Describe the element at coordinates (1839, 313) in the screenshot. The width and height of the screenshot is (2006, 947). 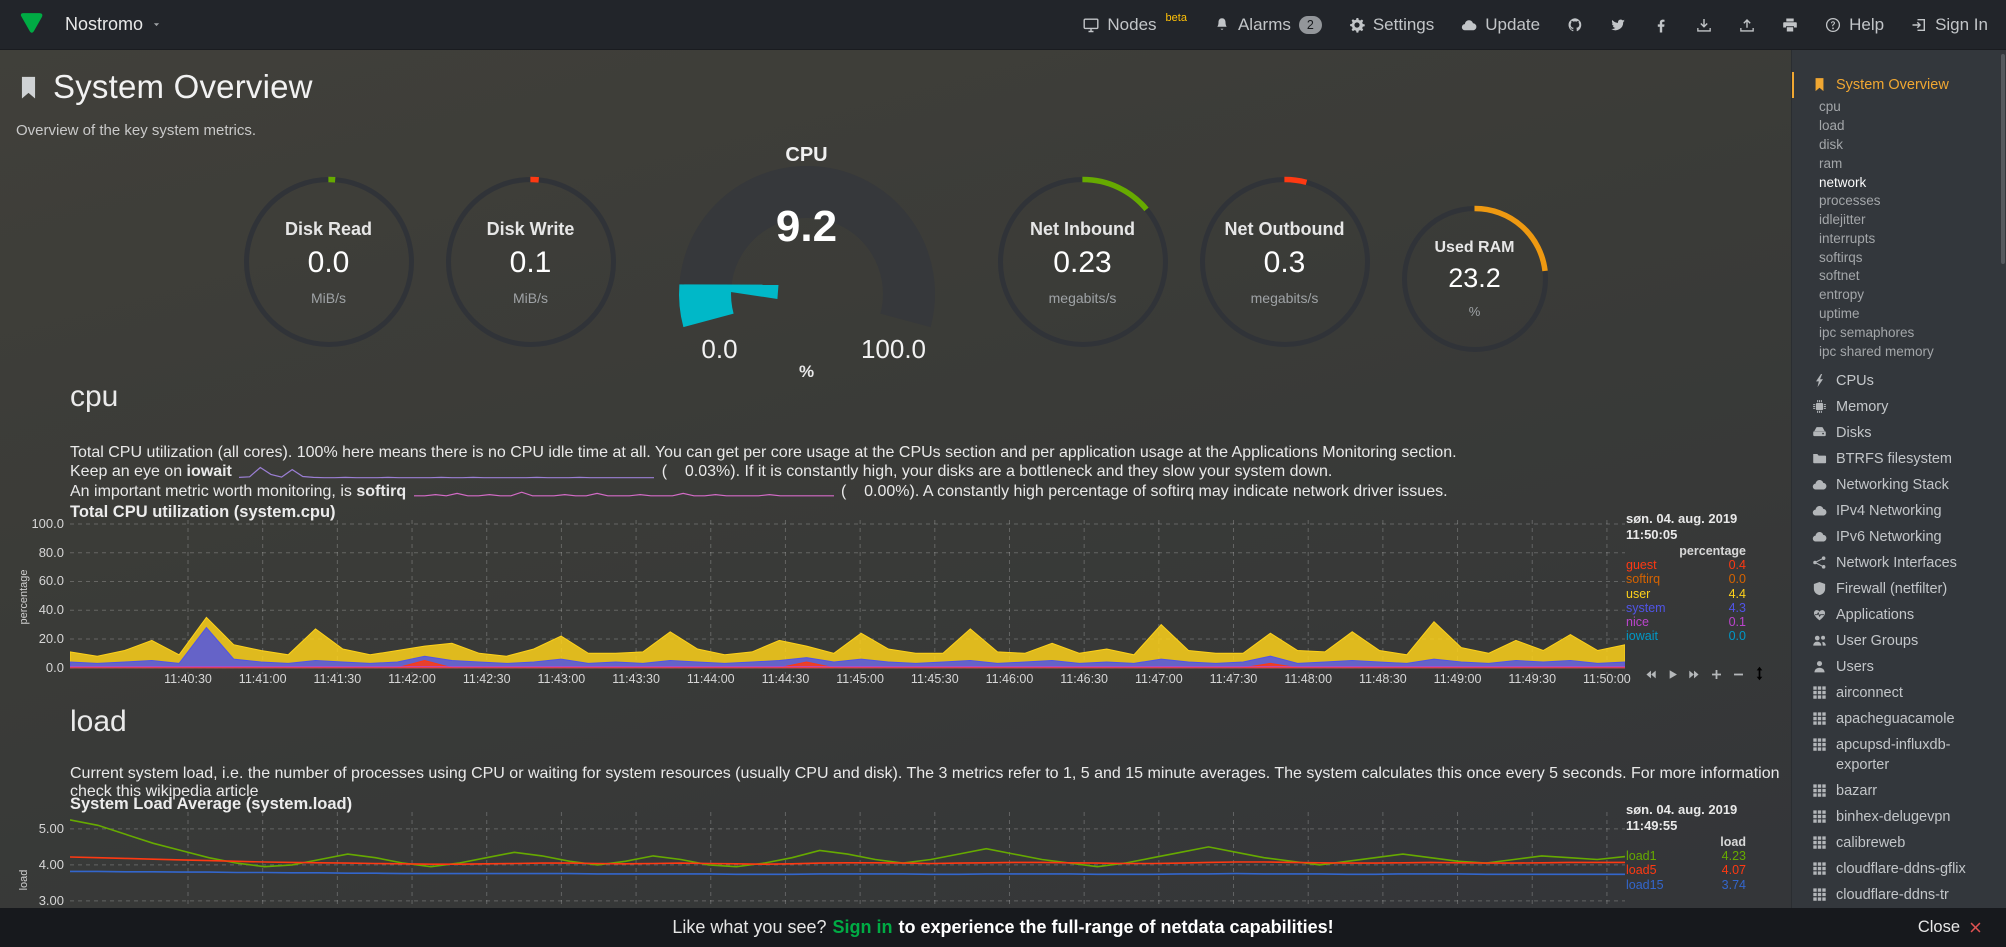
I see `sidebar-subitem-uptime: uptime` at that location.